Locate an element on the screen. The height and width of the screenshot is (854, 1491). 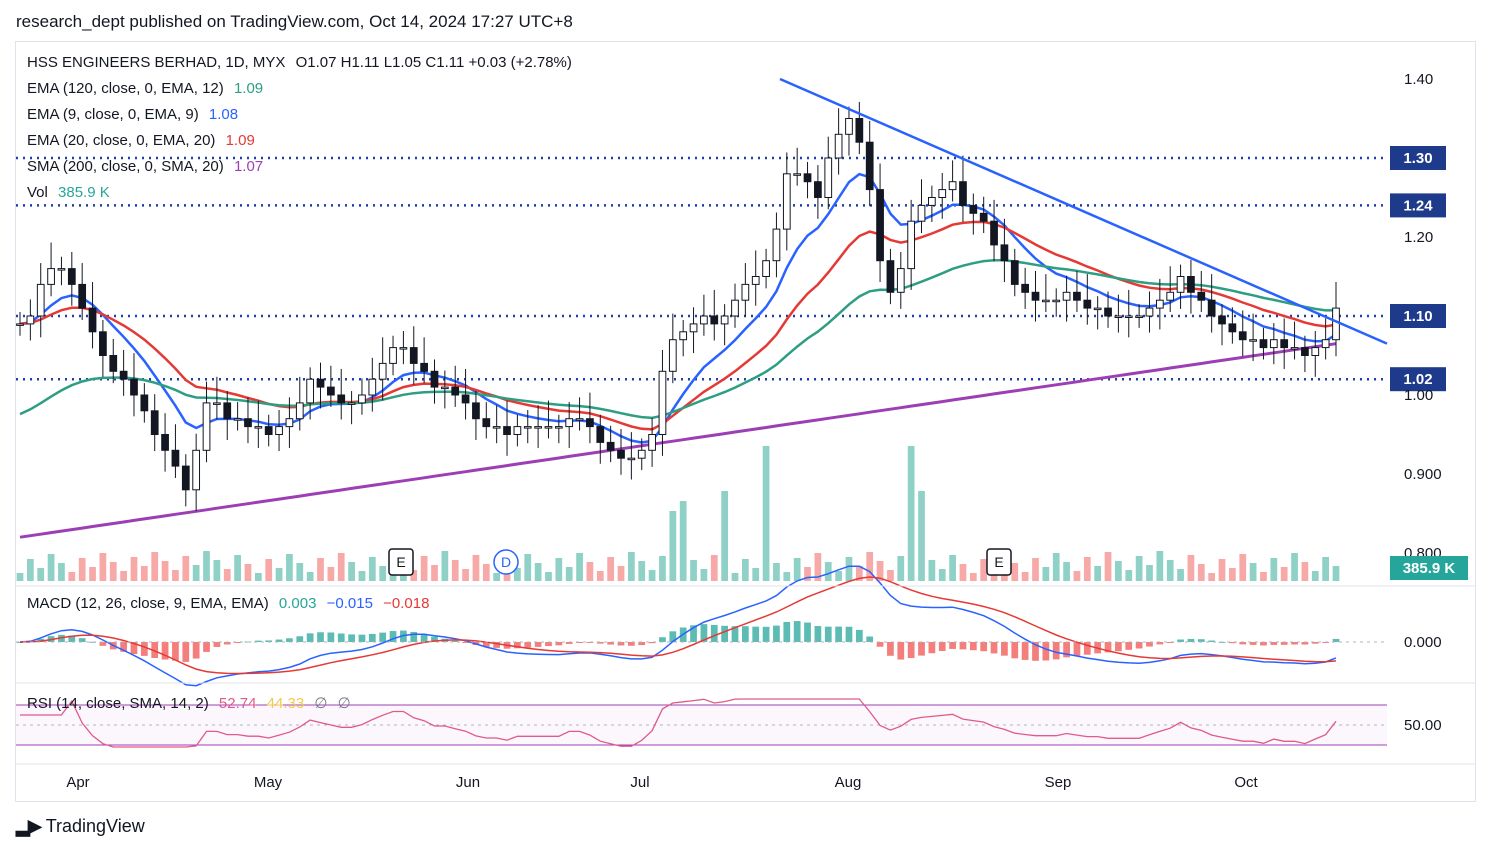
legend-sma200: SMA (200, close, 0, SMA, 20) 1.07 is located at coordinates (148, 166).